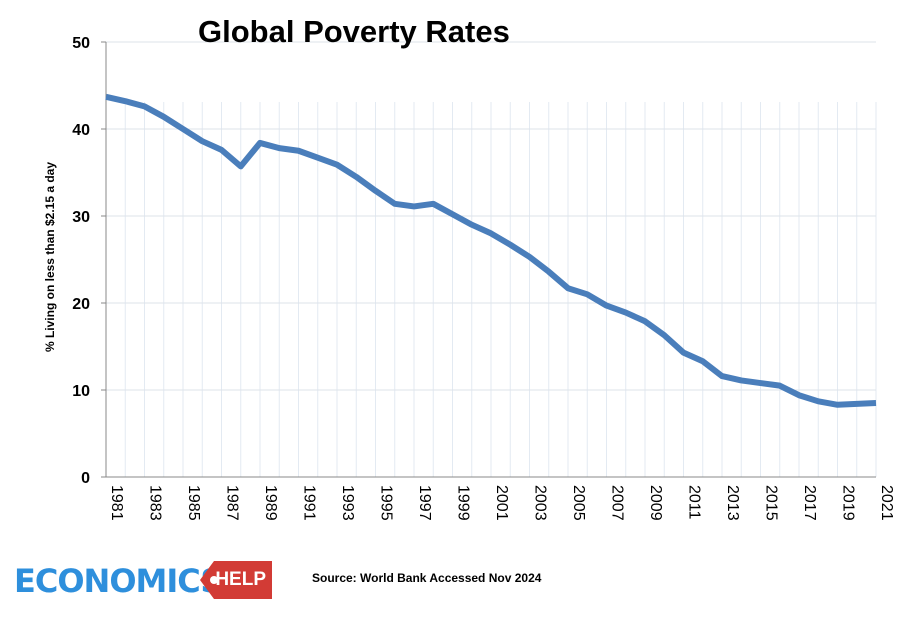 The width and height of the screenshot is (900, 634). I want to click on x-tick-label: 1983, so click(155, 503).